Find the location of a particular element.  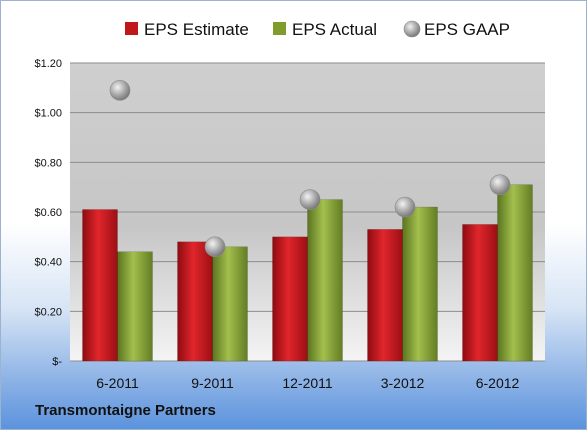

y-tick-label: $0.40 is located at coordinates (48, 263).